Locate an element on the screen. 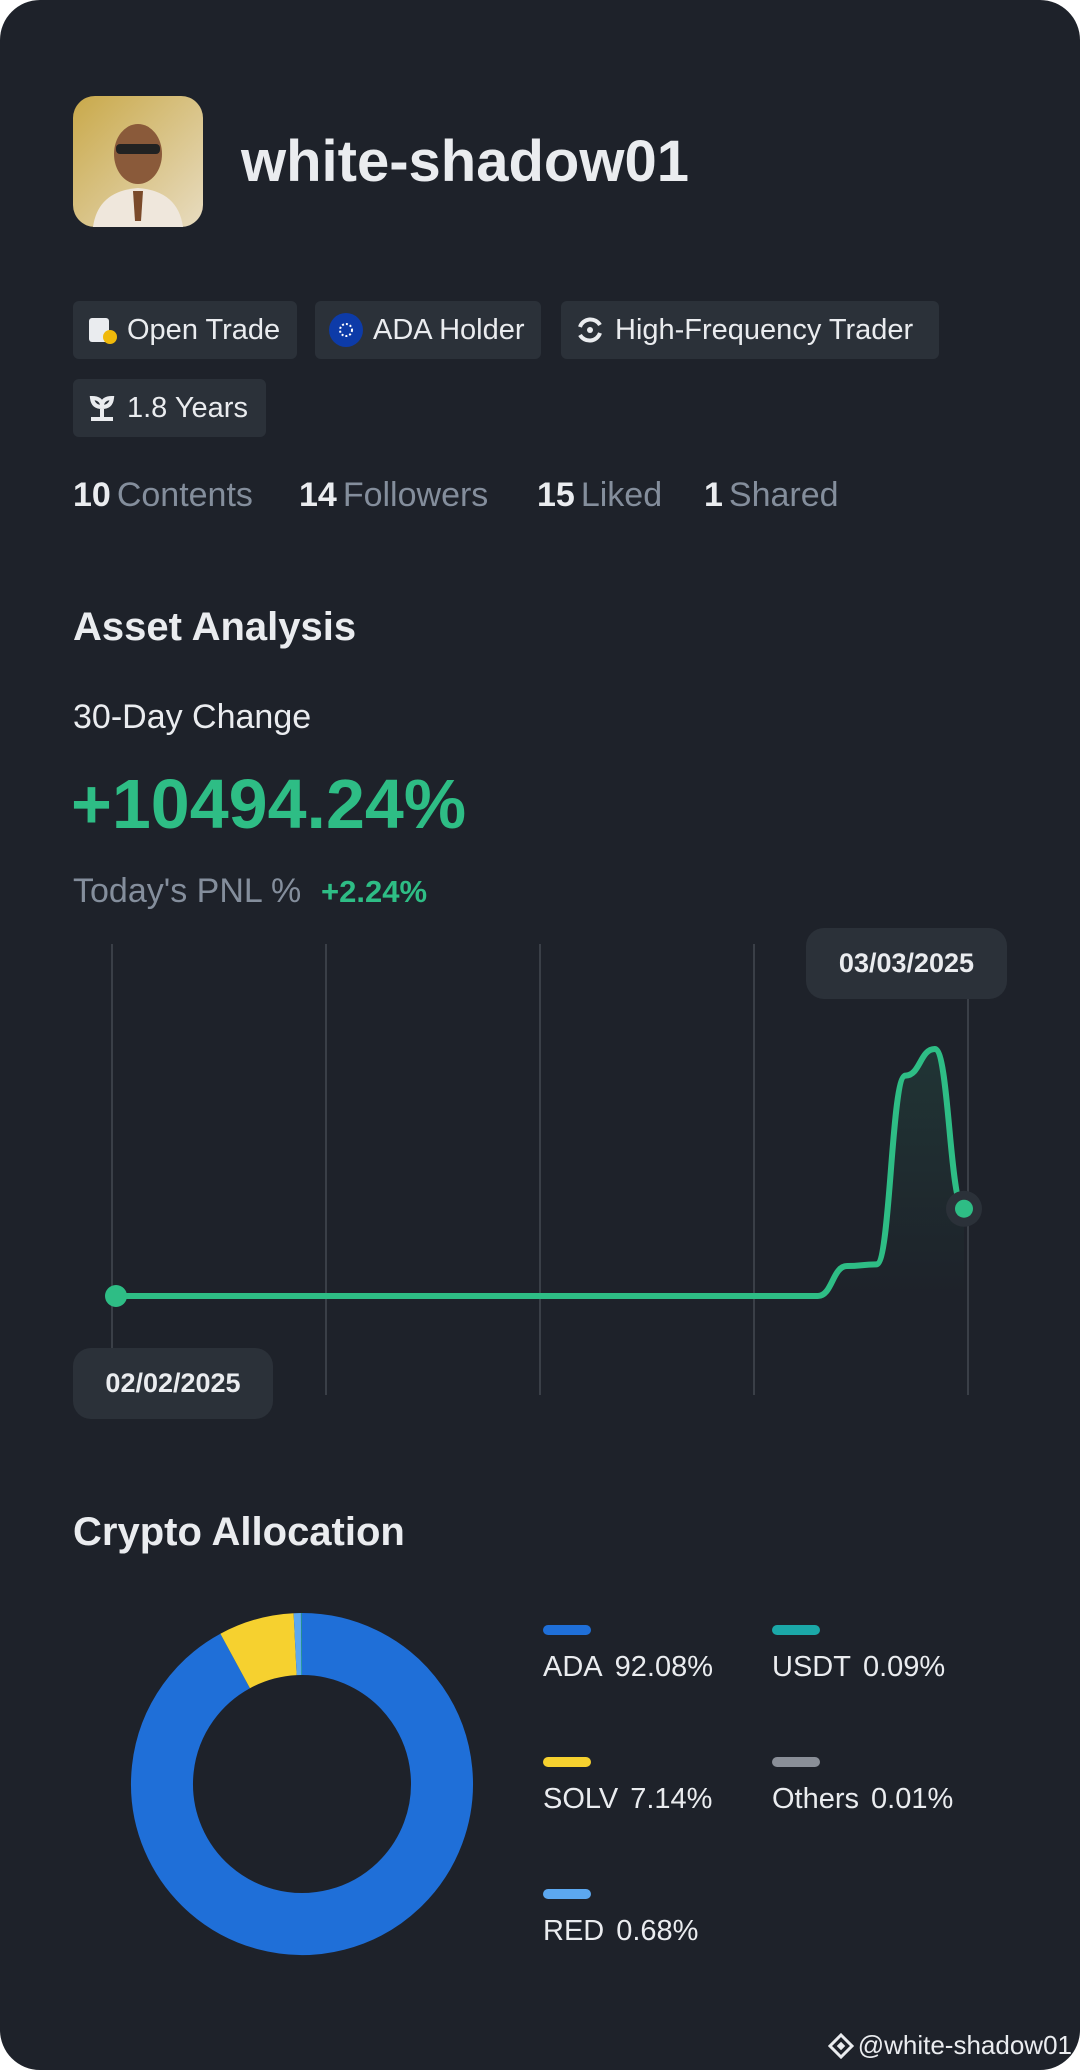  legend-name: RED is located at coordinates (574, 1931).